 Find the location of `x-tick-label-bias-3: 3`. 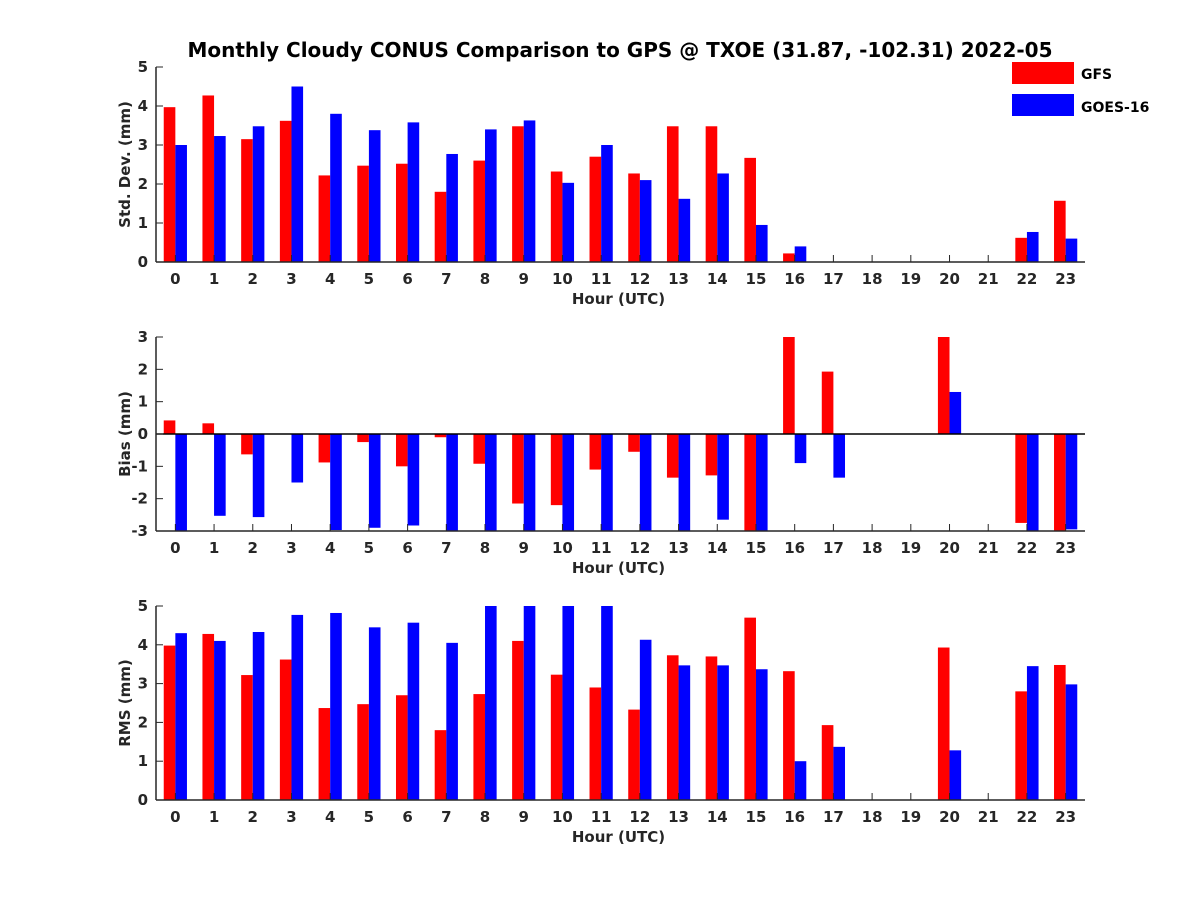

x-tick-label-bias-3: 3 is located at coordinates (291, 548).